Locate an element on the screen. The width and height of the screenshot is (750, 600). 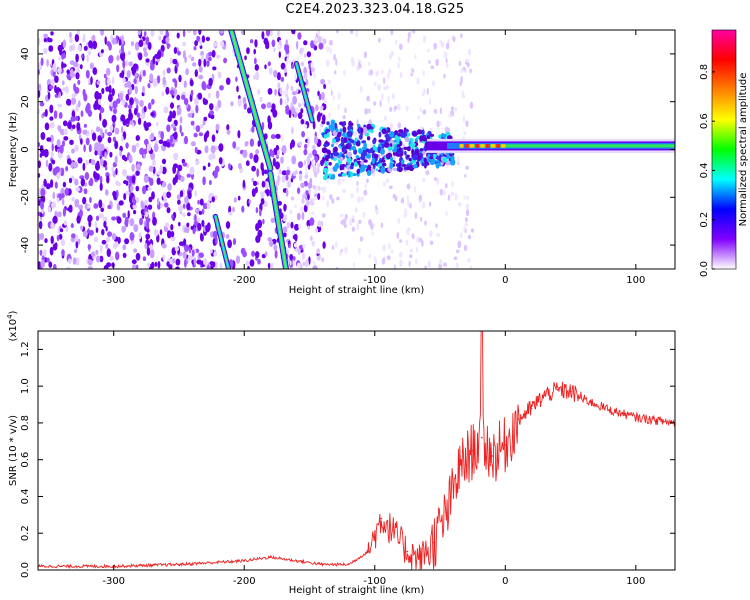
x-tick-label: 100 is located at coordinates (635, 581).